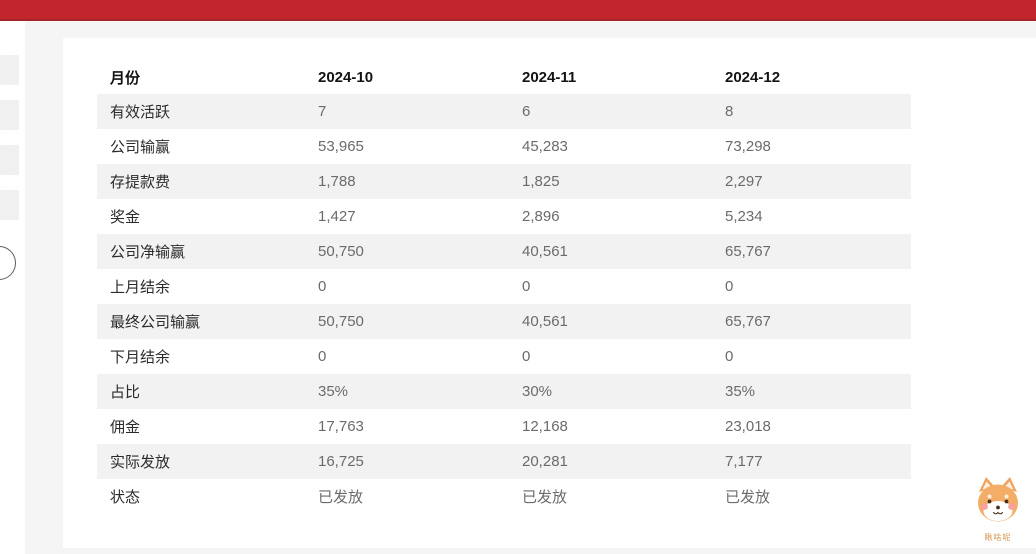  What do you see at coordinates (748, 146) in the screenshot?
I see `row-value: 73,298` at bounding box center [748, 146].